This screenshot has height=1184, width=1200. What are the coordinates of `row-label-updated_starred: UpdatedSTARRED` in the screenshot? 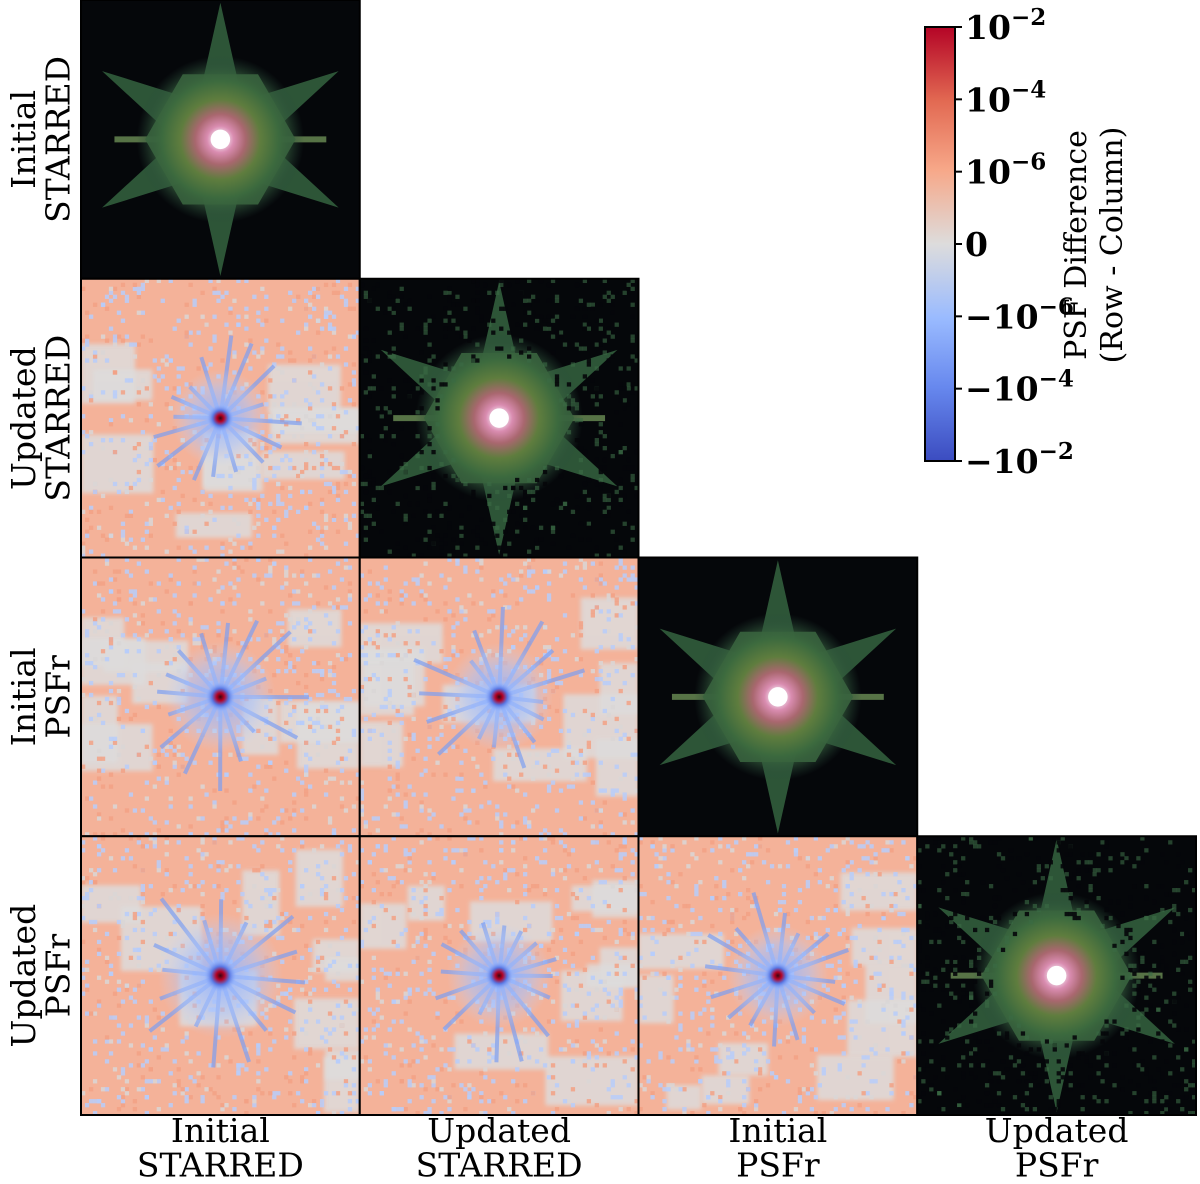 It's located at (41, 418).